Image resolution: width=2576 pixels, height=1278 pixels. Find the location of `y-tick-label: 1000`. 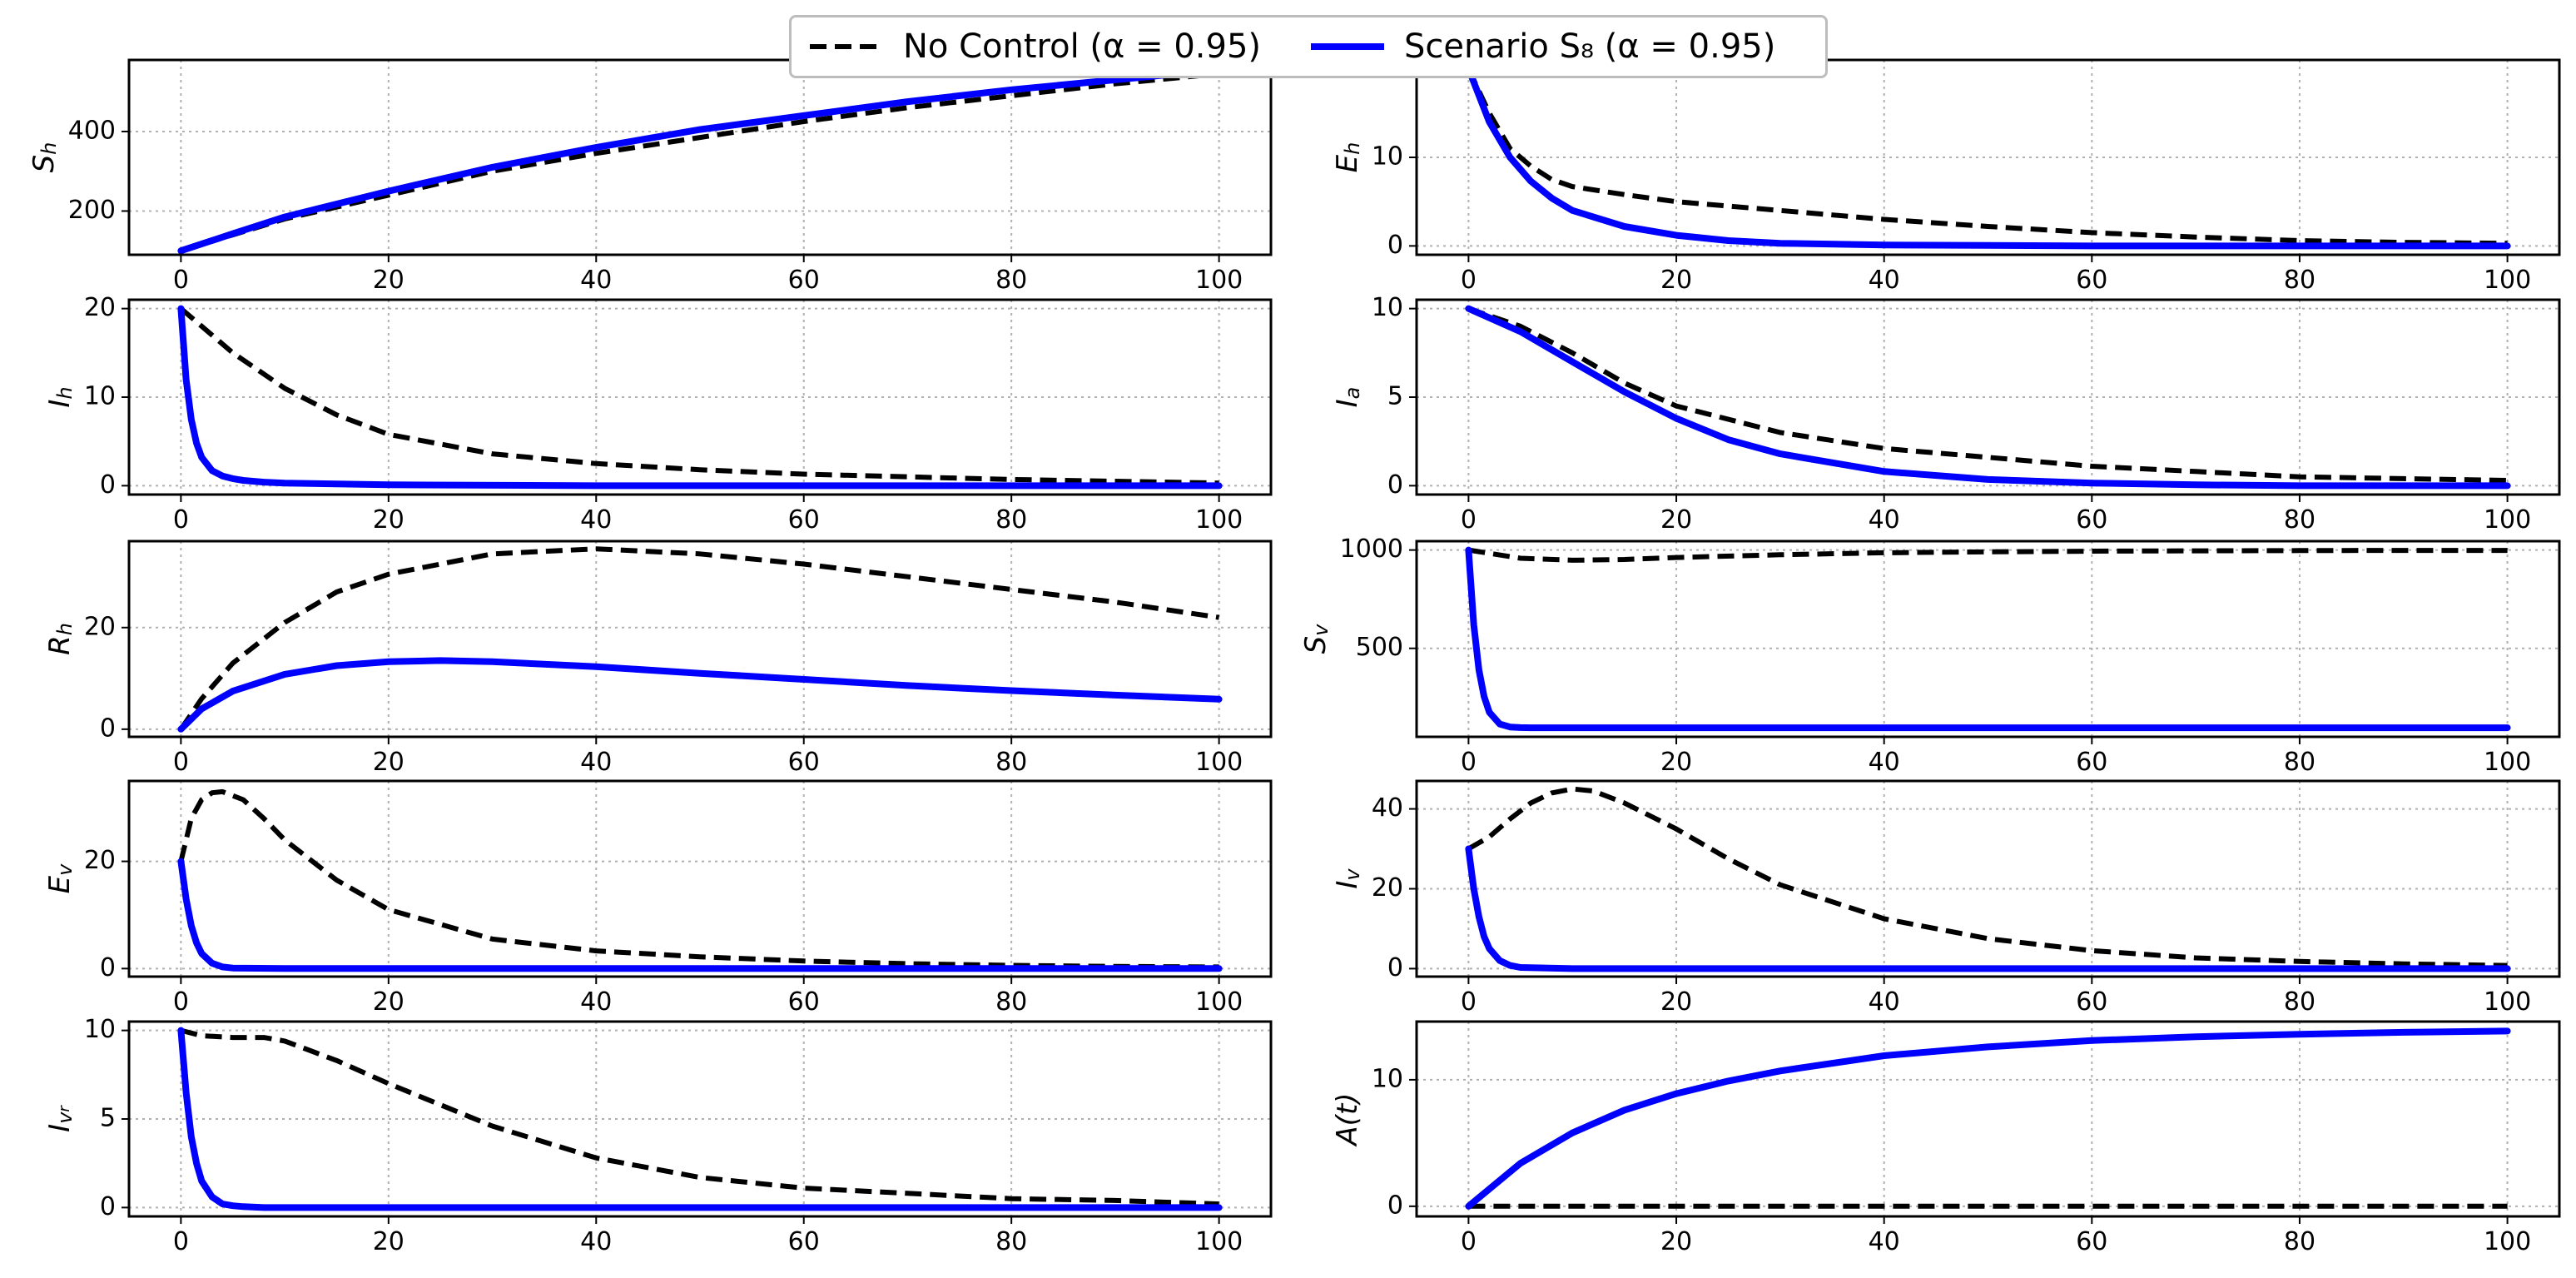

y-tick-label: 1000 is located at coordinates (1371, 549).